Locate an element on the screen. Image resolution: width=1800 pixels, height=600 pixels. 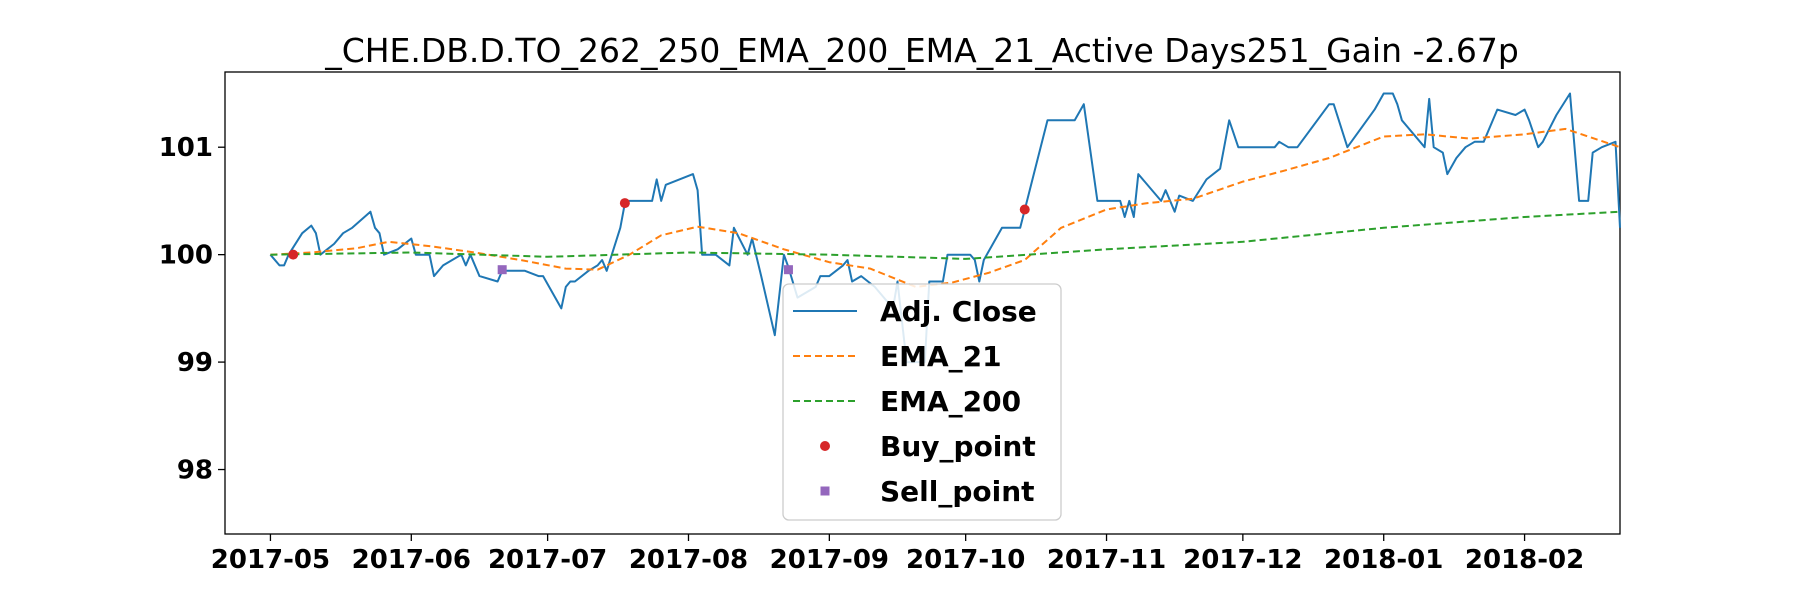
legend-label-ema-200: EMA_200 is located at coordinates (950, 401).